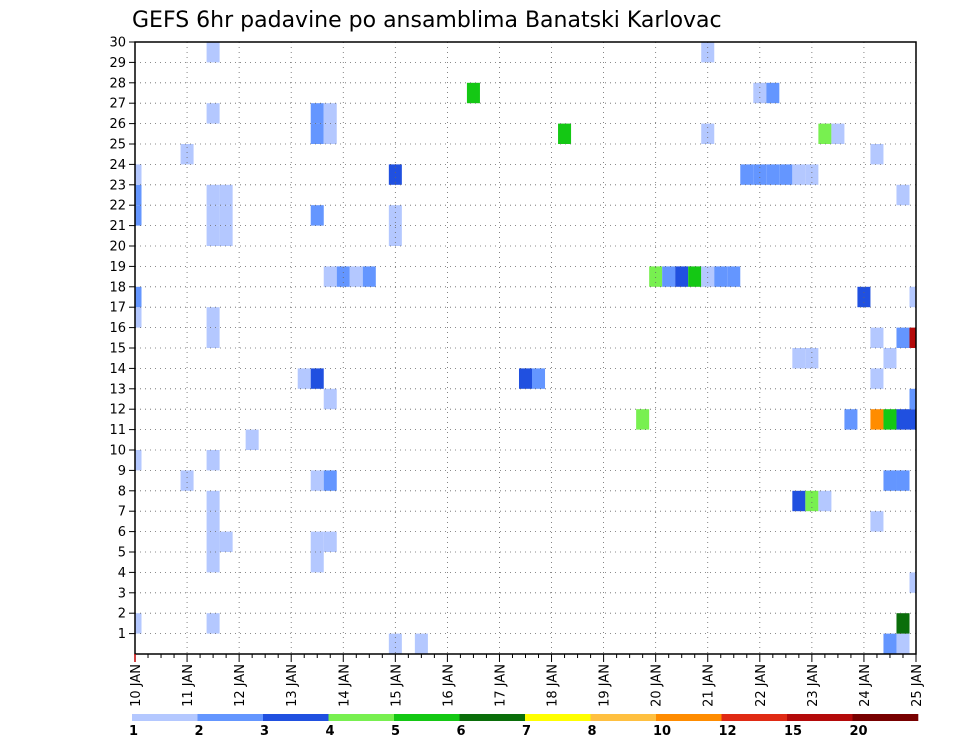  Describe the element at coordinates (240, 685) in the screenshot. I see `x-tick-label: 12 JAN` at that location.